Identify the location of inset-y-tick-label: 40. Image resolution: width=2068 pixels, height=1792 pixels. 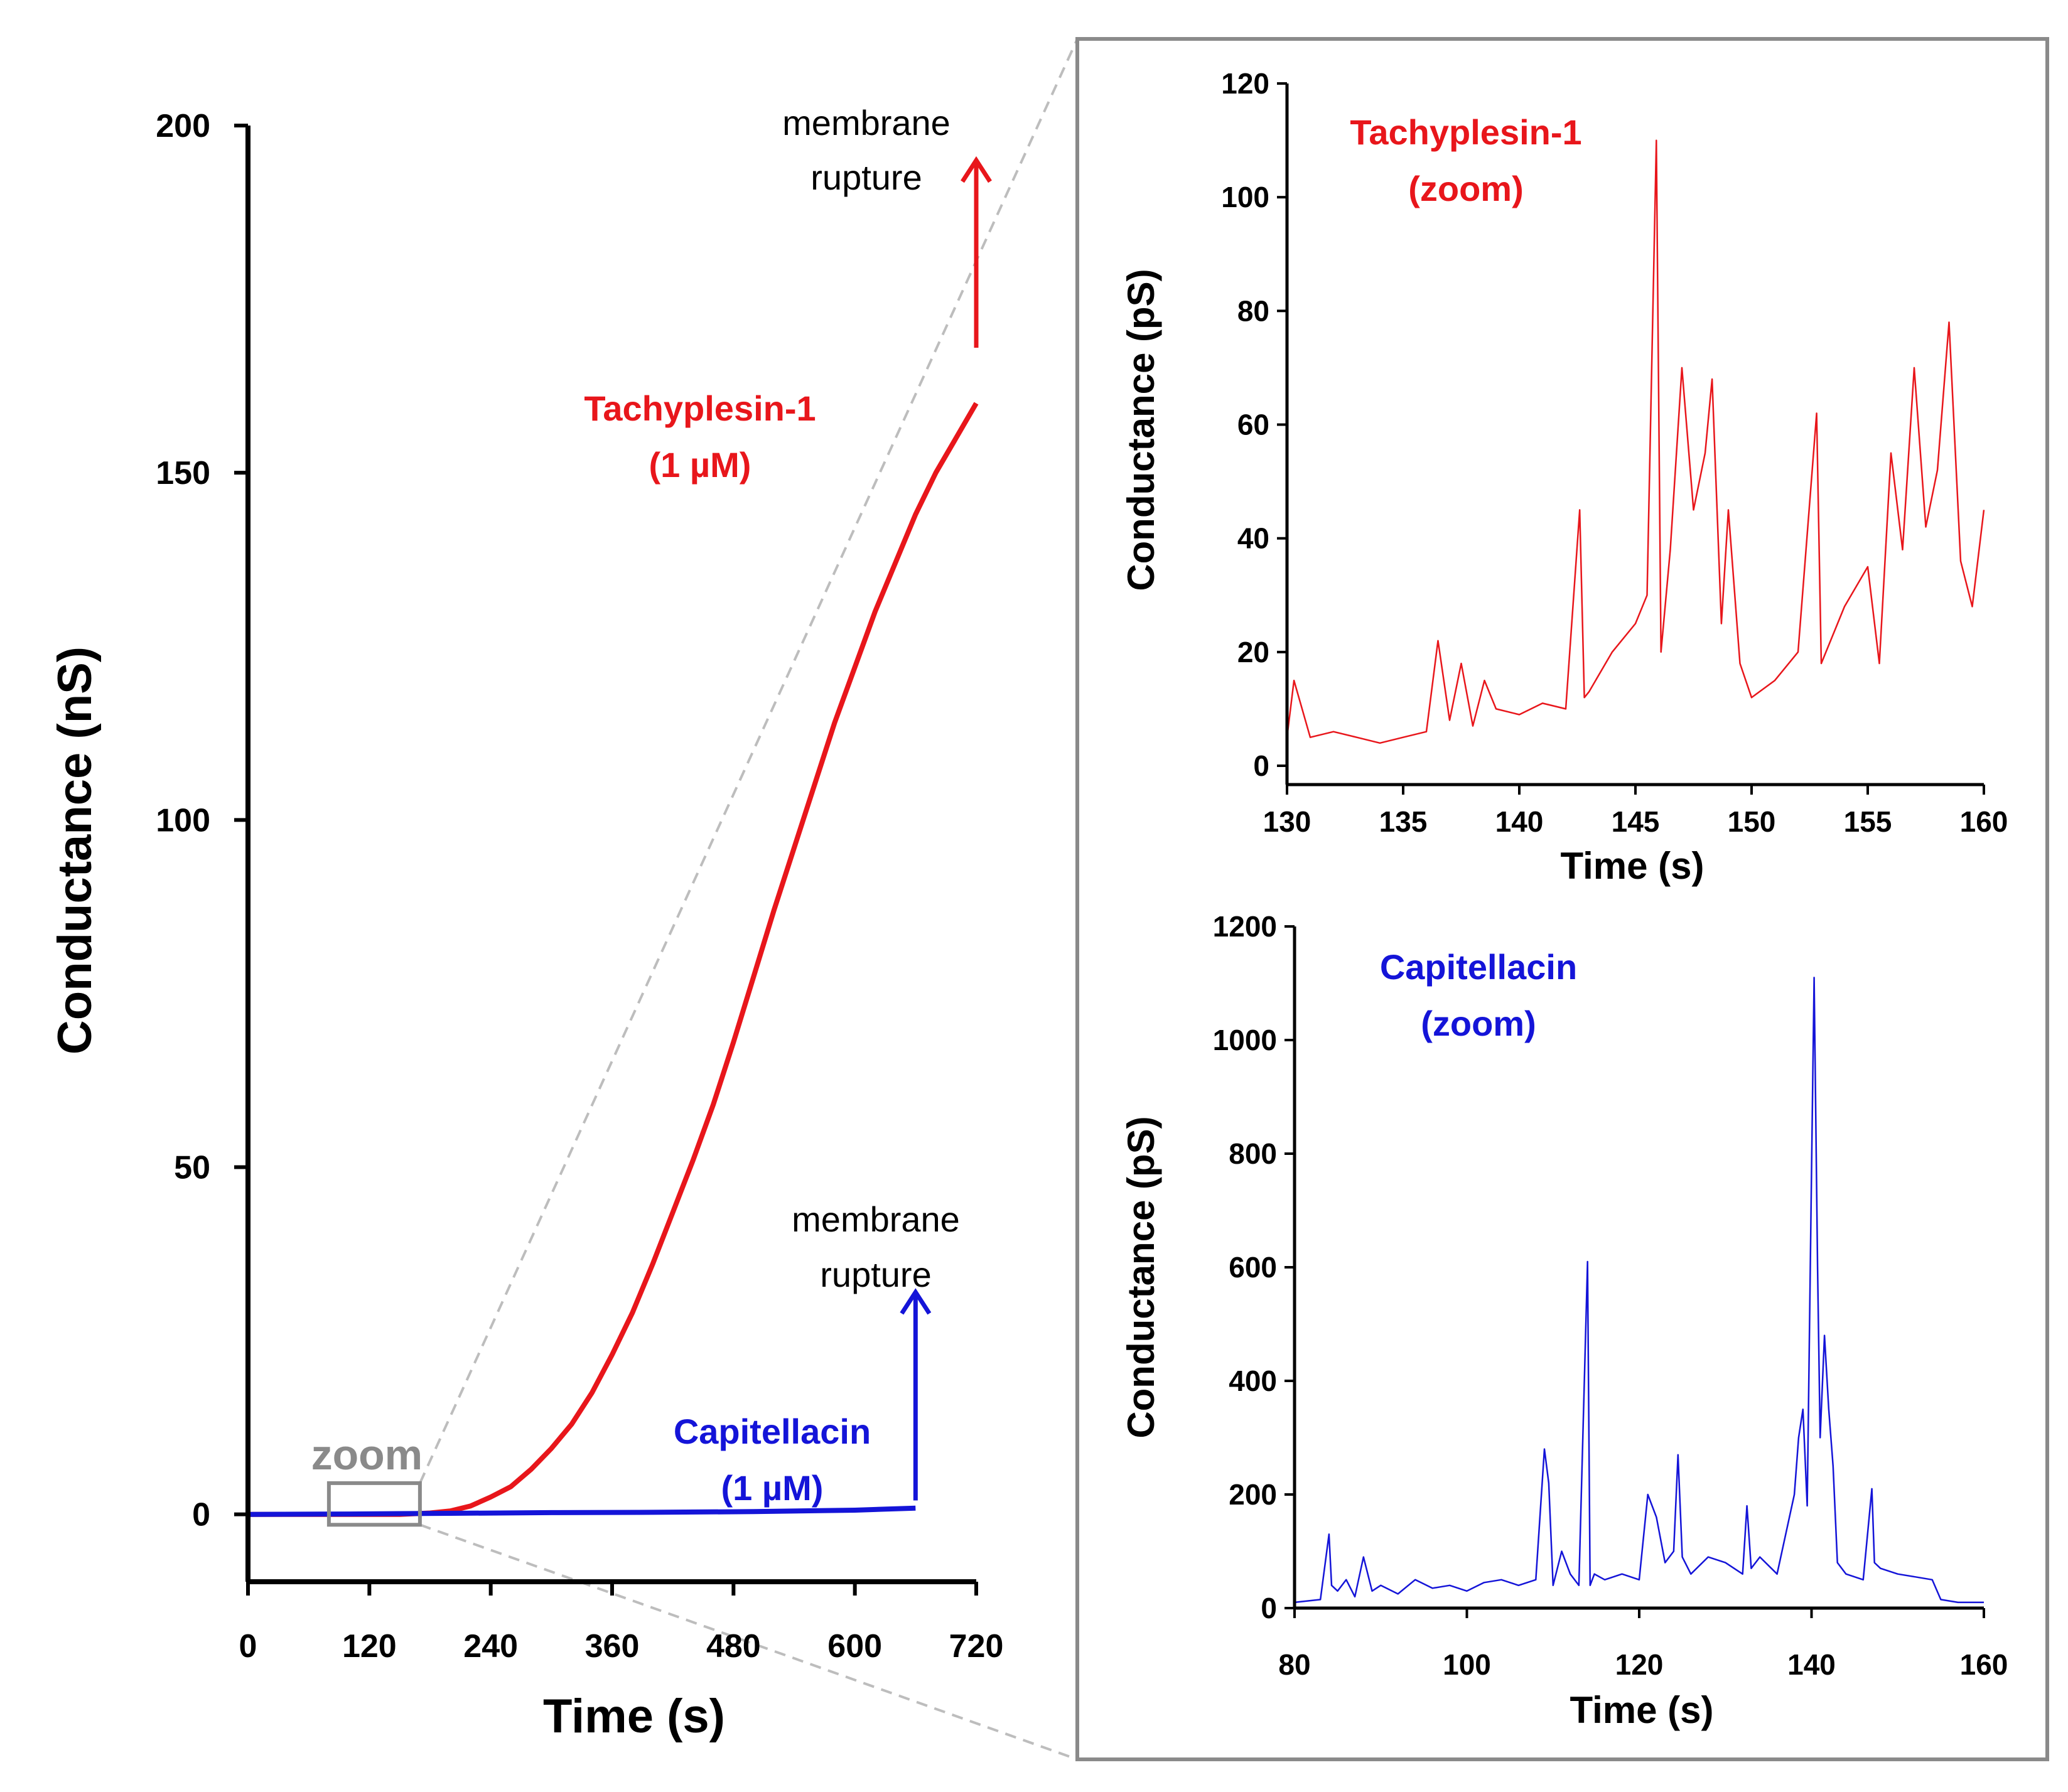
(1253, 538).